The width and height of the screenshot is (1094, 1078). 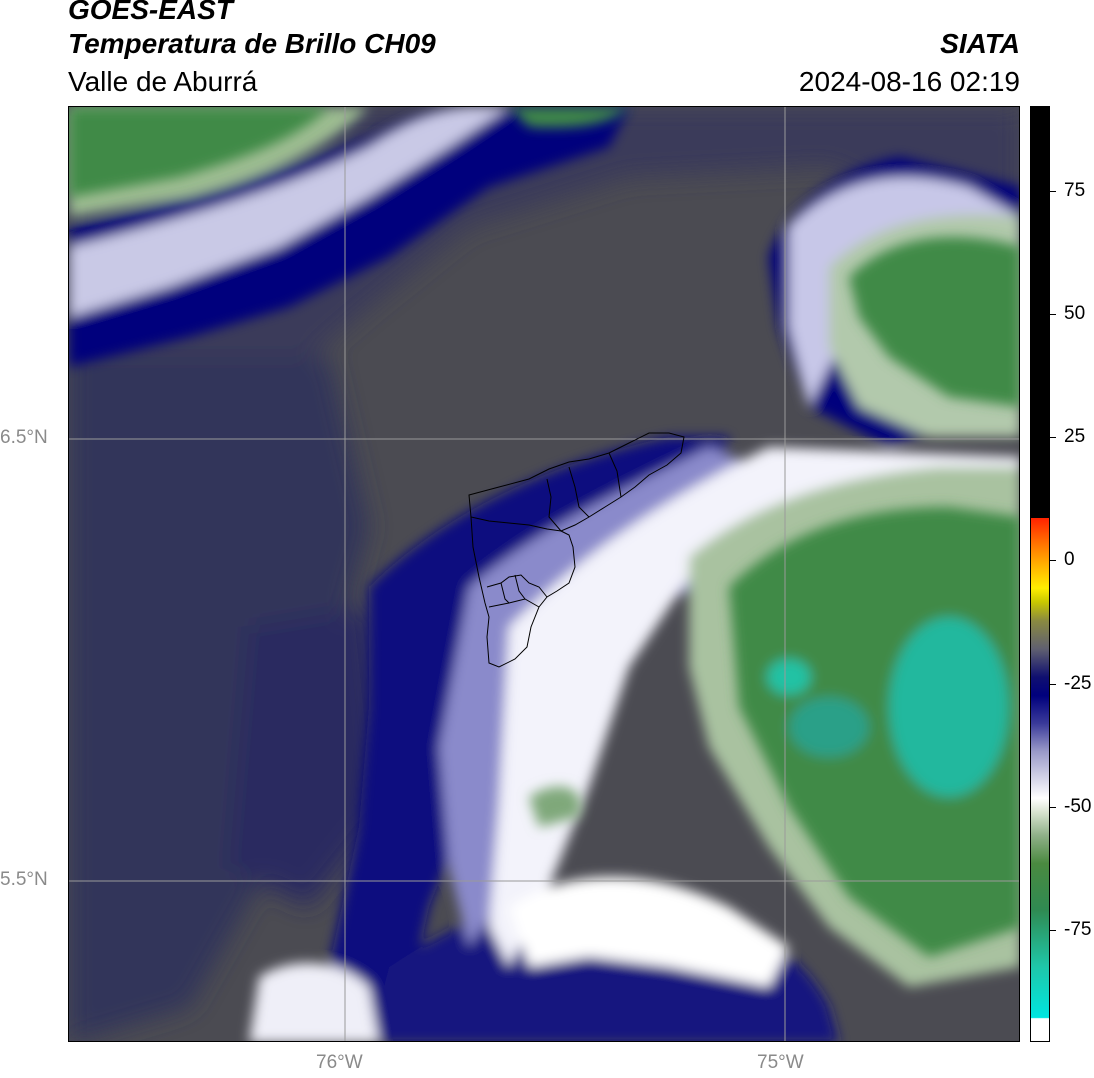 I want to click on colorbar-label: -25, so click(x=1078, y=683).